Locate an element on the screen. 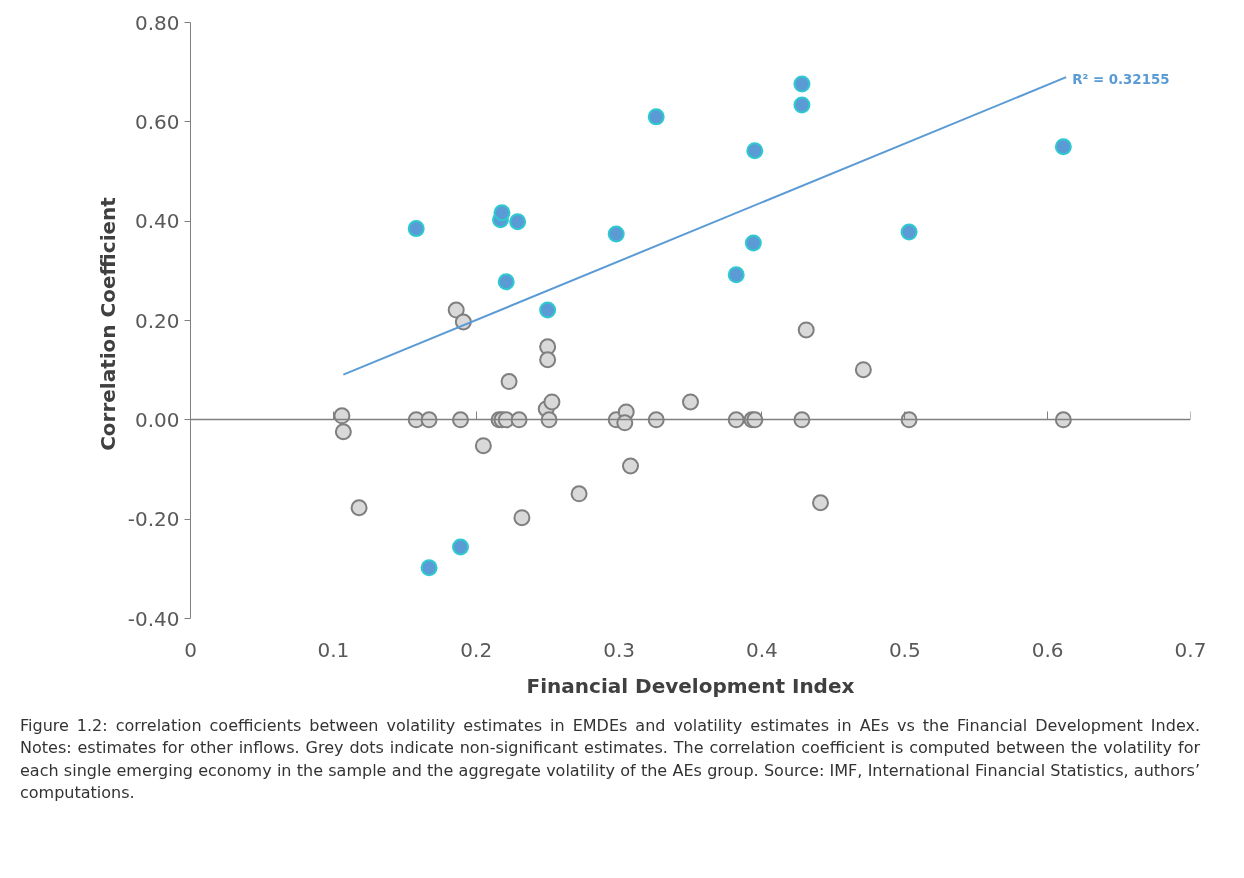  x-tick-label: 0.2 is located at coordinates (476, 649).